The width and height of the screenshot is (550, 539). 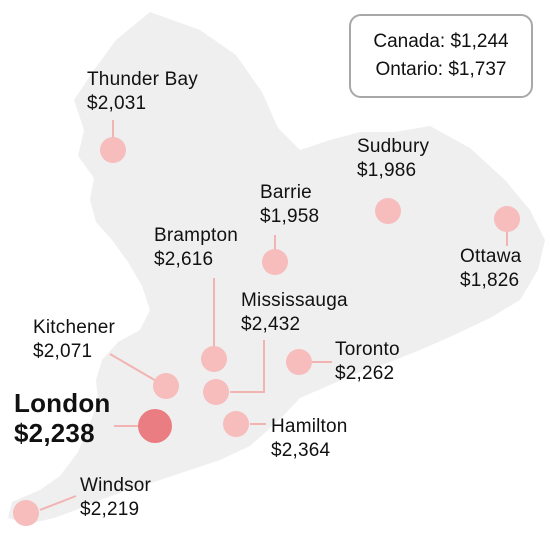 I want to click on legend-canada-value: Canada: $1,244, so click(x=441, y=41).